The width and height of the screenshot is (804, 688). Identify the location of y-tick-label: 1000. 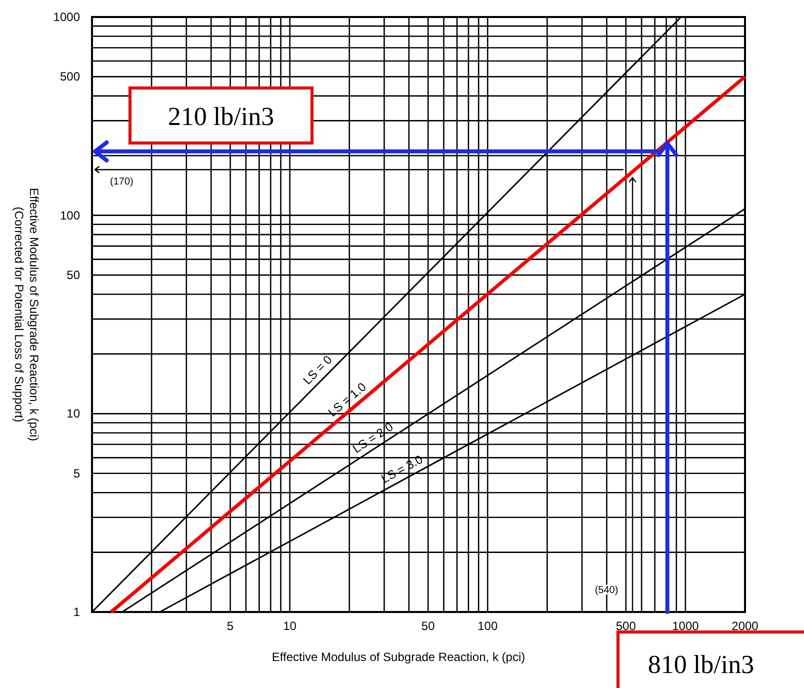
(66, 17).